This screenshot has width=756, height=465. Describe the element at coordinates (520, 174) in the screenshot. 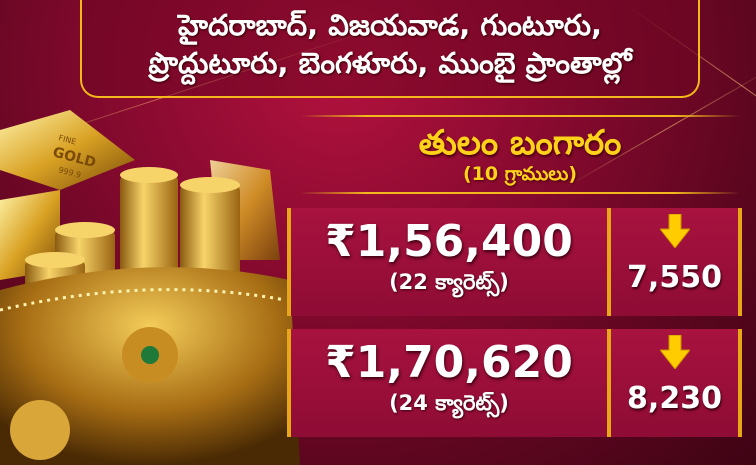

I see `subtitle: (10 గ్రాములు)` at that location.